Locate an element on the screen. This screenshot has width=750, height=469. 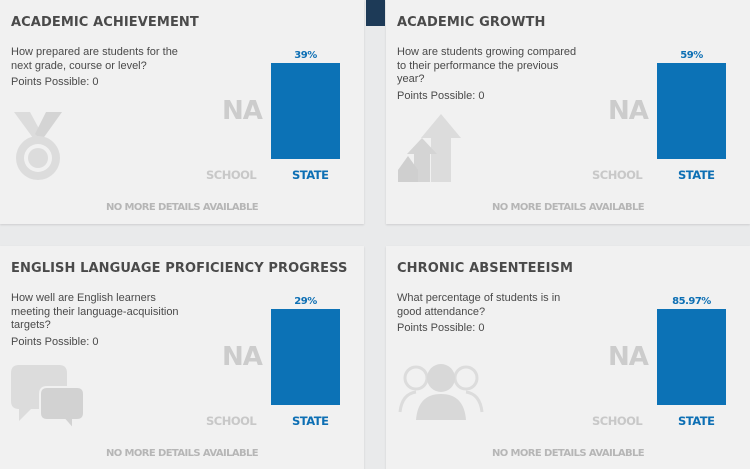
growth-arrow-icon is located at coordinates (429, 148).